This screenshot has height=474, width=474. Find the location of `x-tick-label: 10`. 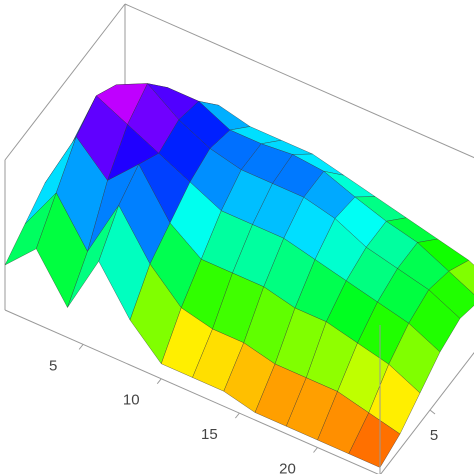

x-tick-label: 10 is located at coordinates (131, 400).